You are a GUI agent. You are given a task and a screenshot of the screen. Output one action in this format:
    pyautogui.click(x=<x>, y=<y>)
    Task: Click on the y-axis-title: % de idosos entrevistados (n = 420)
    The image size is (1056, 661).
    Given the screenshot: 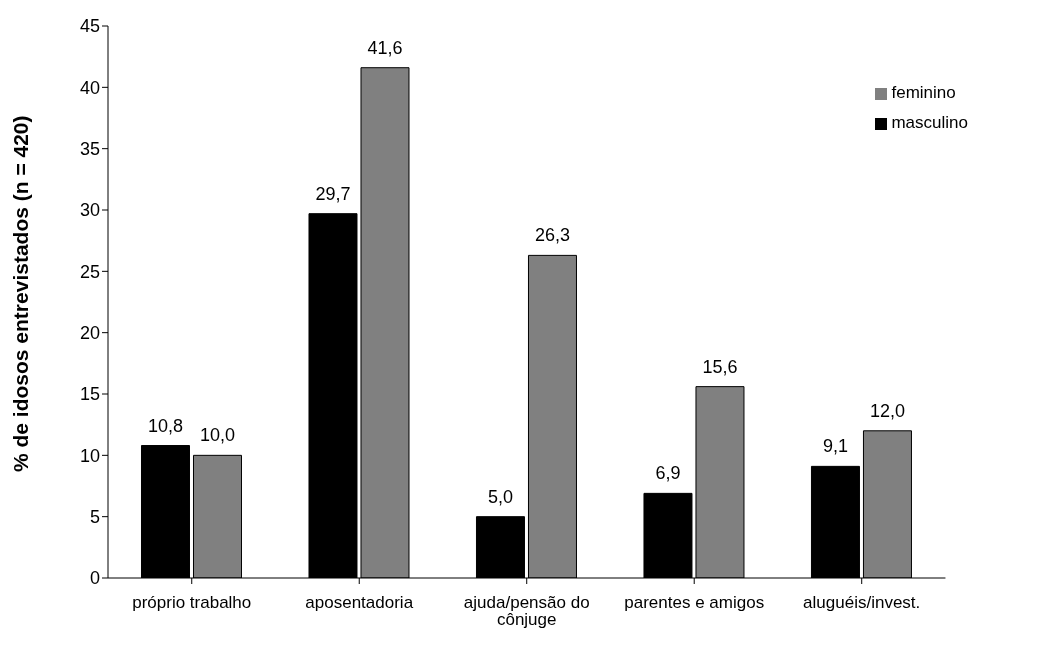 What is the action you would take?
    pyautogui.click(x=21, y=293)
    